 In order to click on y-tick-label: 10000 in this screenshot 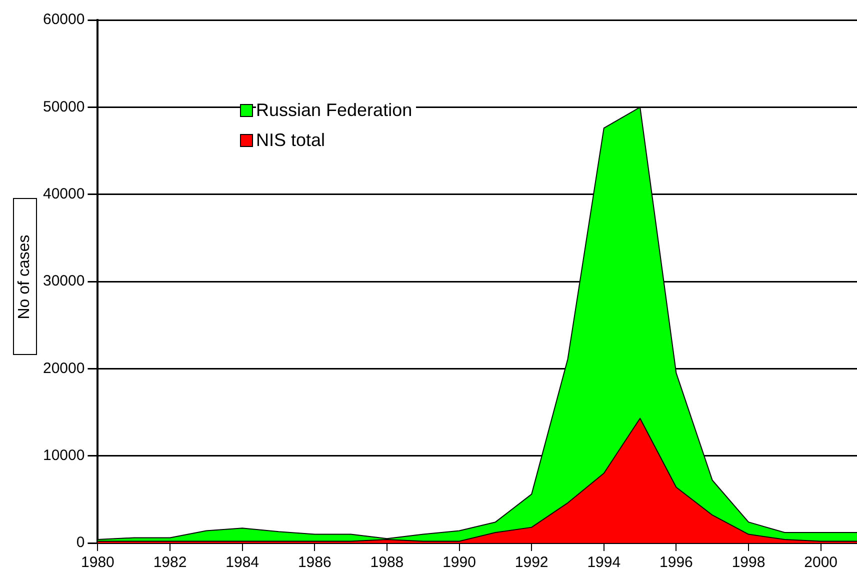, I will do `click(63, 455)`.